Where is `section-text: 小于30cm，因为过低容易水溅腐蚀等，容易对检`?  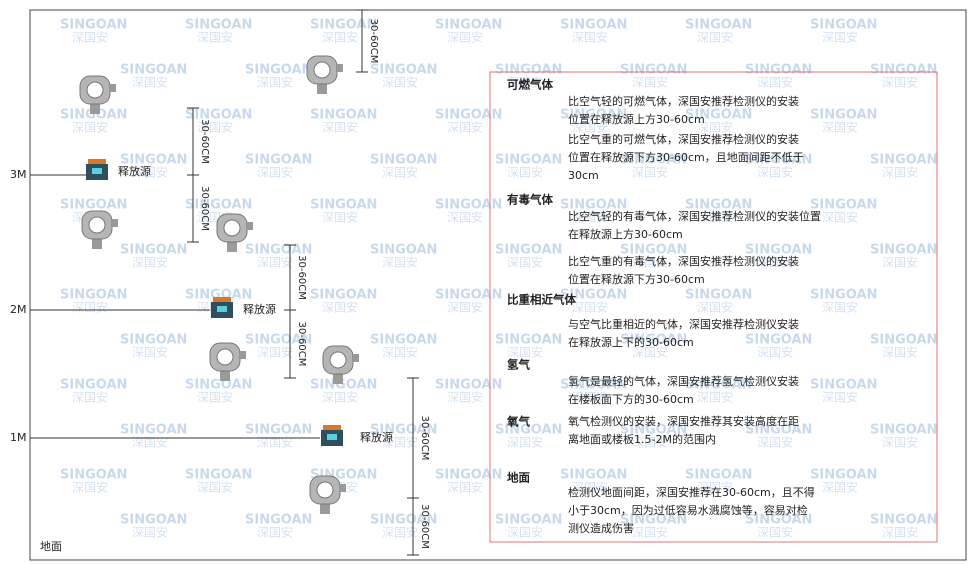 section-text: 小于30cm，因为过低容易水溅腐蚀等，容易对检 is located at coordinates (688, 510).